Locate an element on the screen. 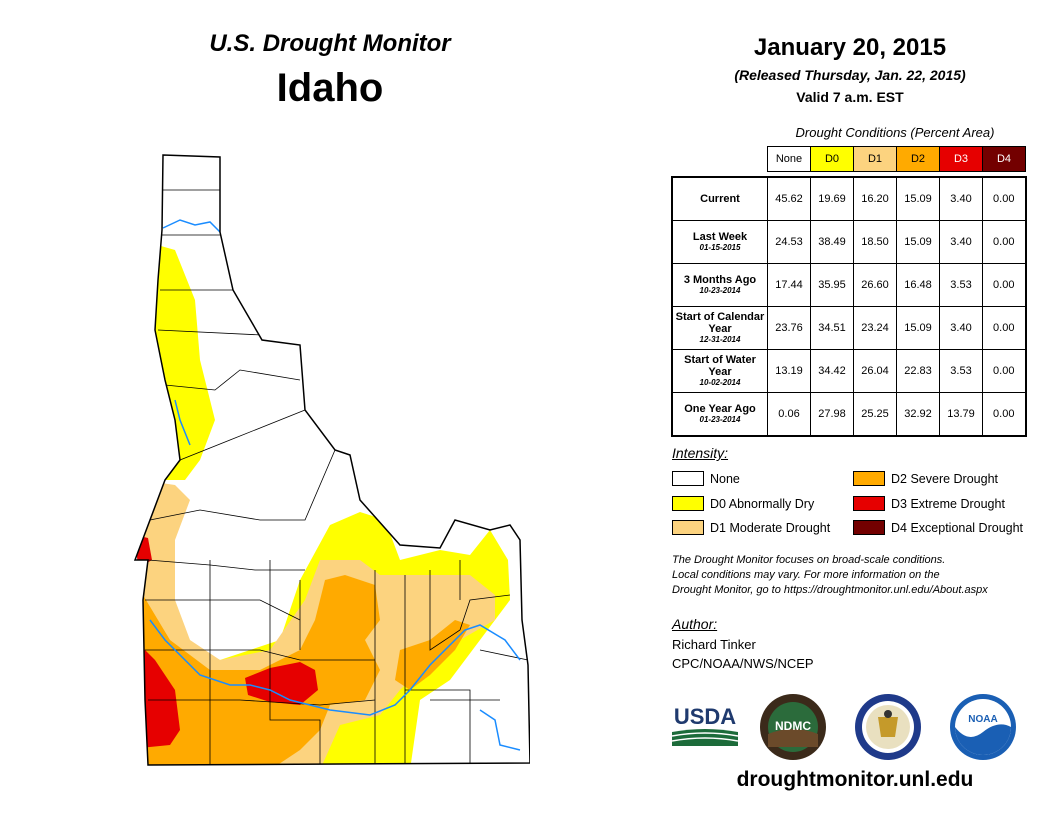 The height and width of the screenshot is (816, 1056). table-cell: 16.48 is located at coordinates (918, 285).